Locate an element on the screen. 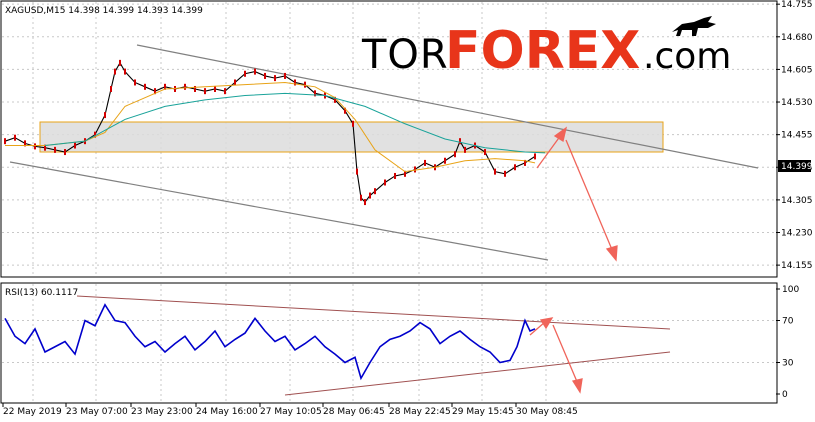  time-tick-label: 23 May 07:00 is located at coordinates (97, 412).